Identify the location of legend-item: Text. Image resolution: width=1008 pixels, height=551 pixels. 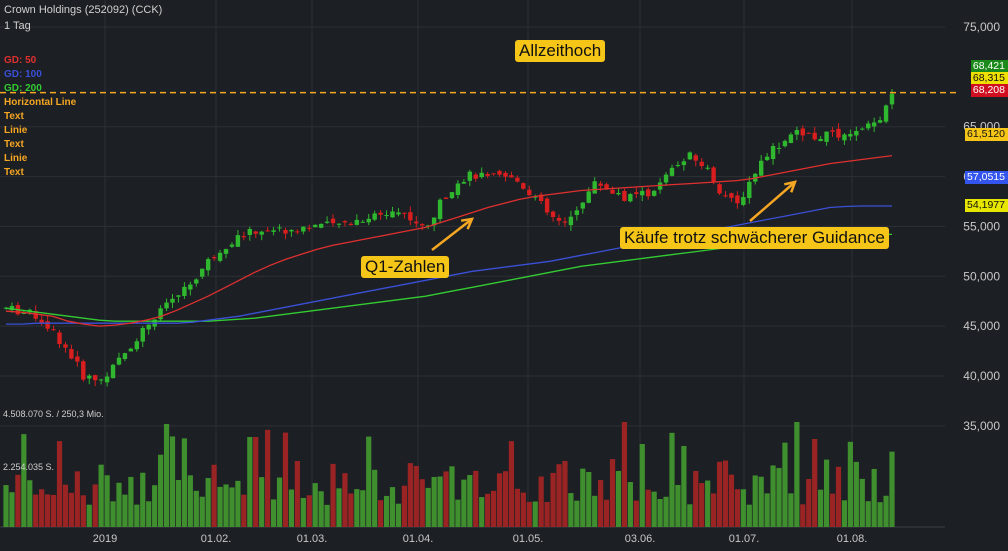
(14, 172).